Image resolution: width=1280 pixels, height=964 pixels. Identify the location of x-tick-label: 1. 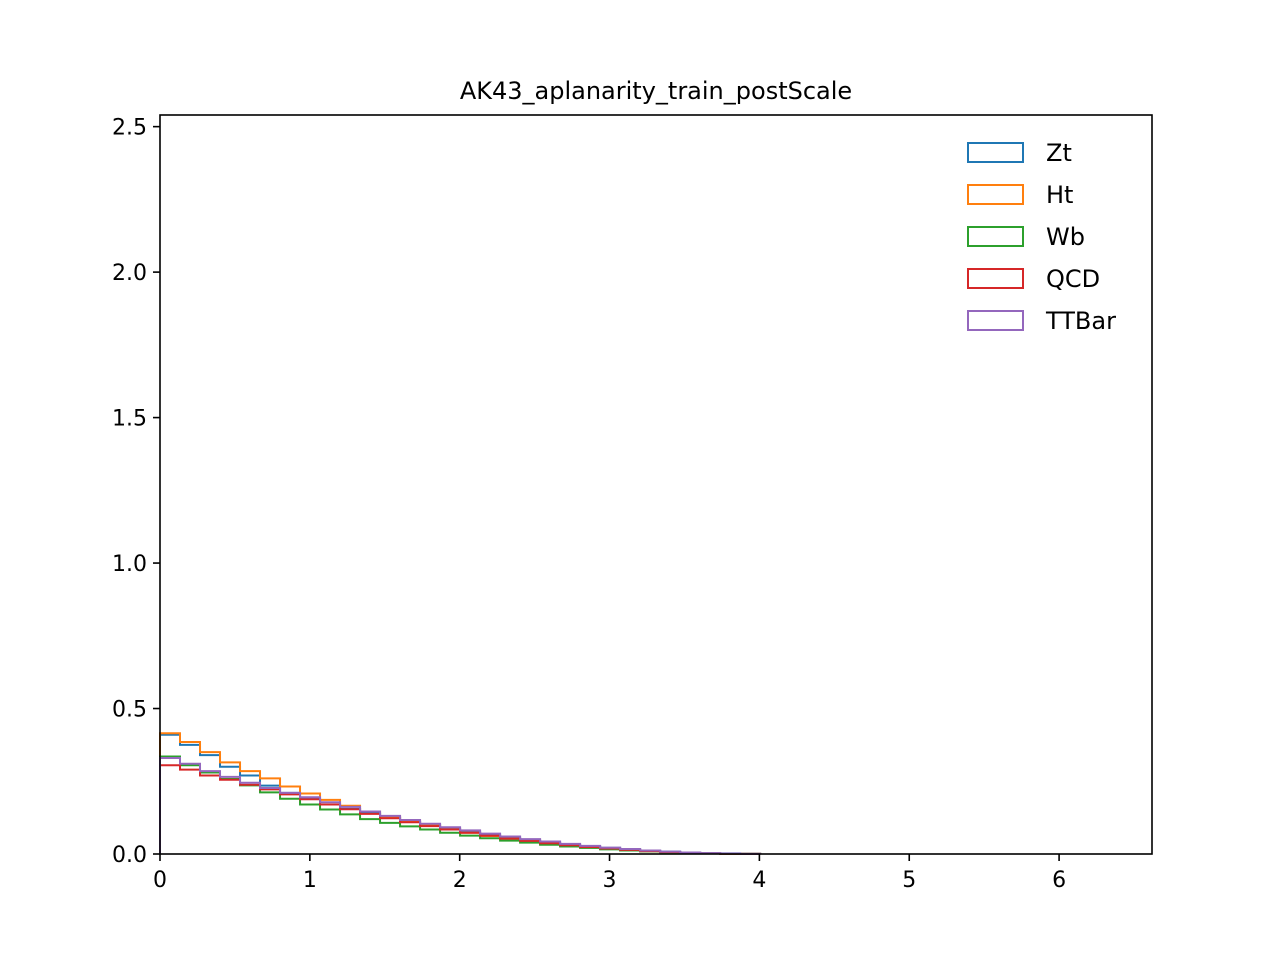
(310, 880).